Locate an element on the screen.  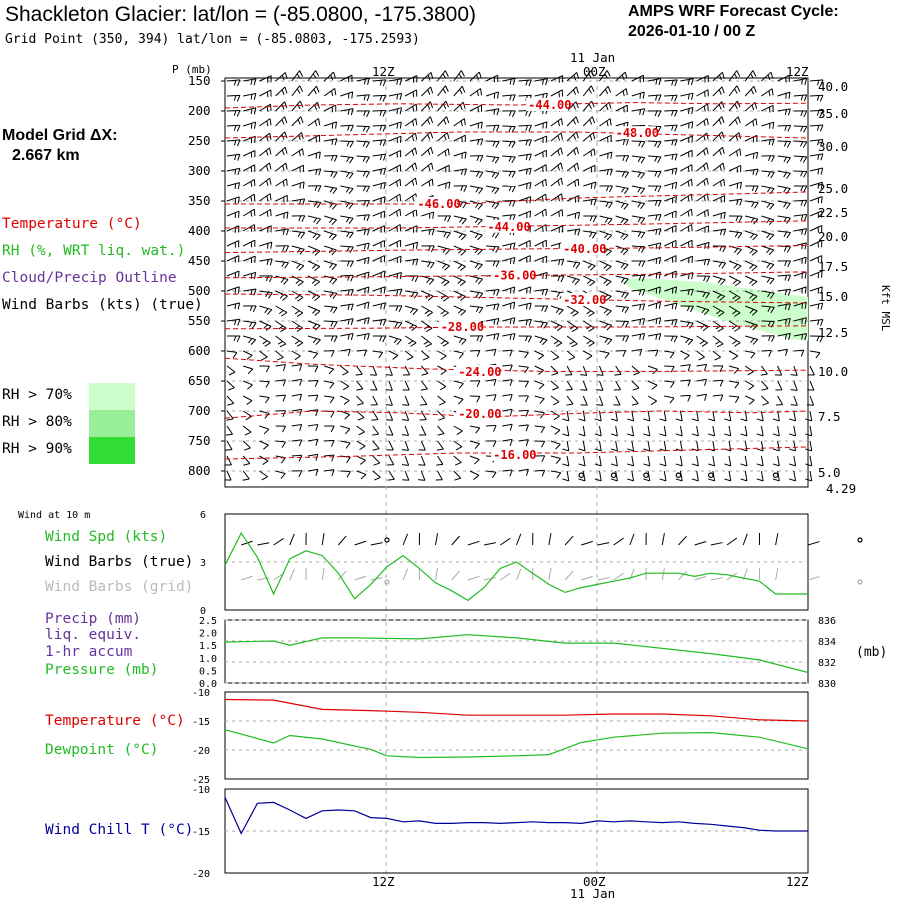
temperature-contour-label: -48.00 is located at coordinates (637, 133).